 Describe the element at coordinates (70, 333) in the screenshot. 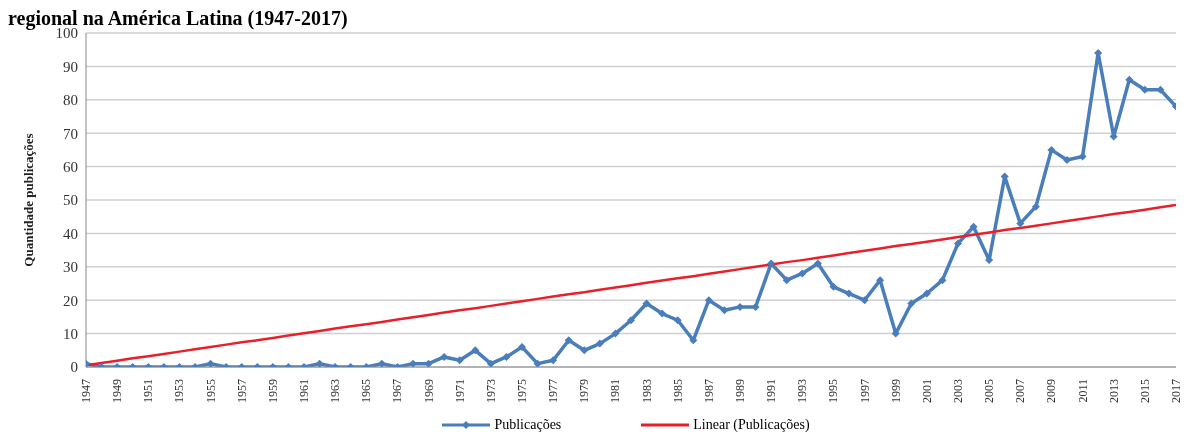

I see `y-tick-label: 10` at that location.